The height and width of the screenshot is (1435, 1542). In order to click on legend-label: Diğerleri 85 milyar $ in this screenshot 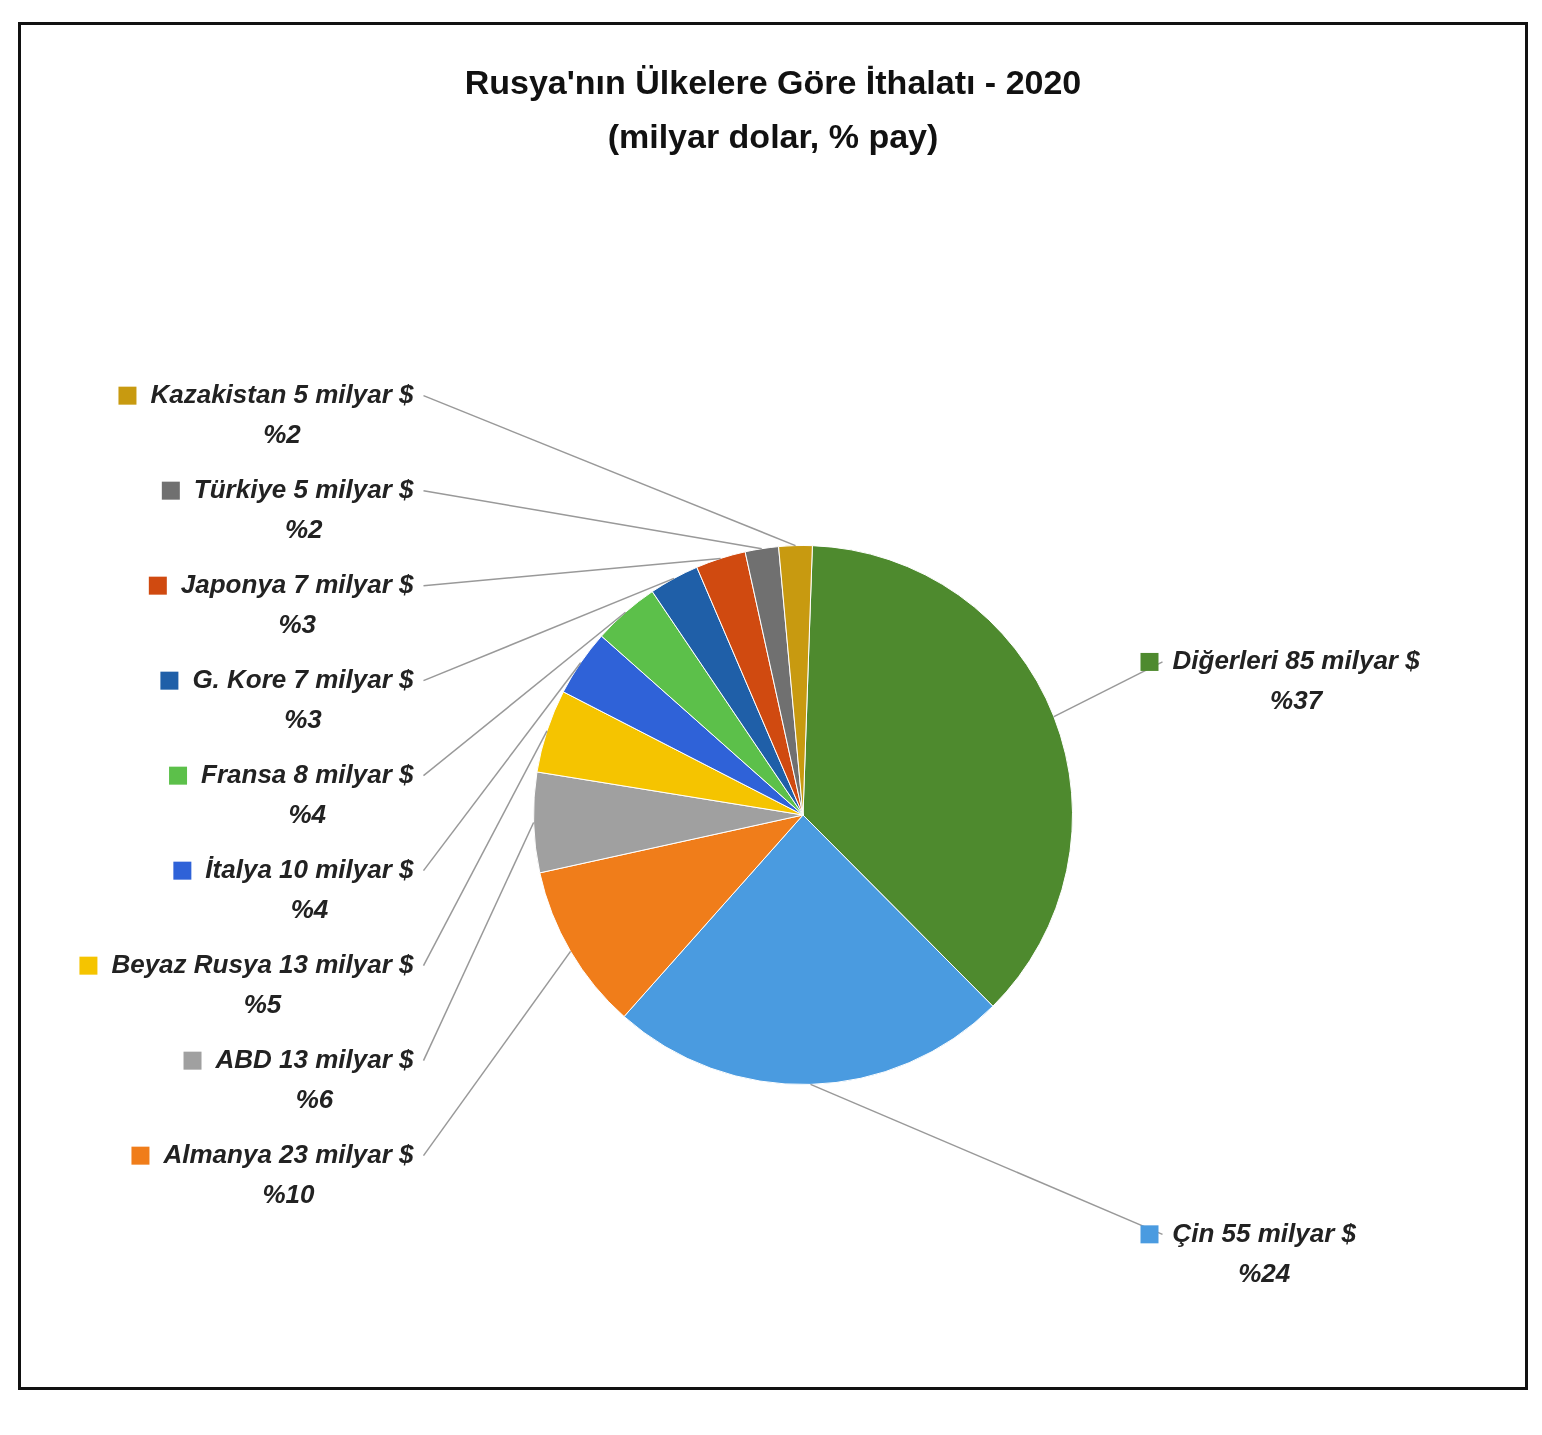, I will do `click(1296, 660)`.